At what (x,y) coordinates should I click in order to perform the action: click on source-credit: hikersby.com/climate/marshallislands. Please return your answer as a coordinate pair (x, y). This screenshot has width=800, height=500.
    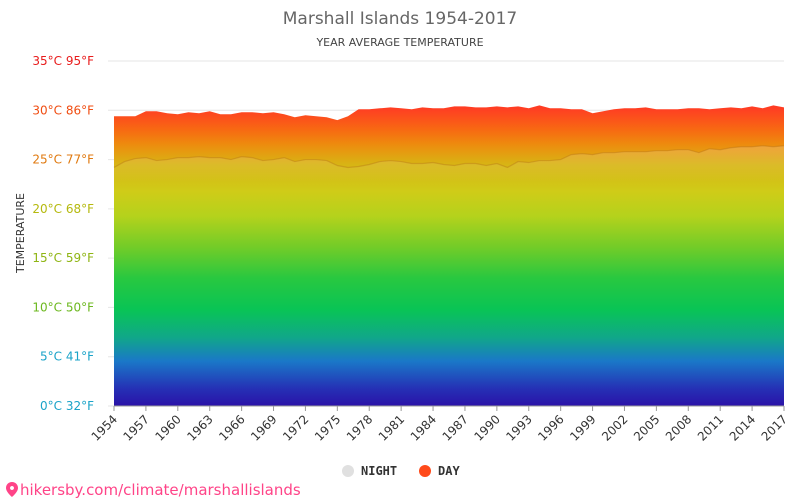
    Looking at the image, I should click on (153, 490).